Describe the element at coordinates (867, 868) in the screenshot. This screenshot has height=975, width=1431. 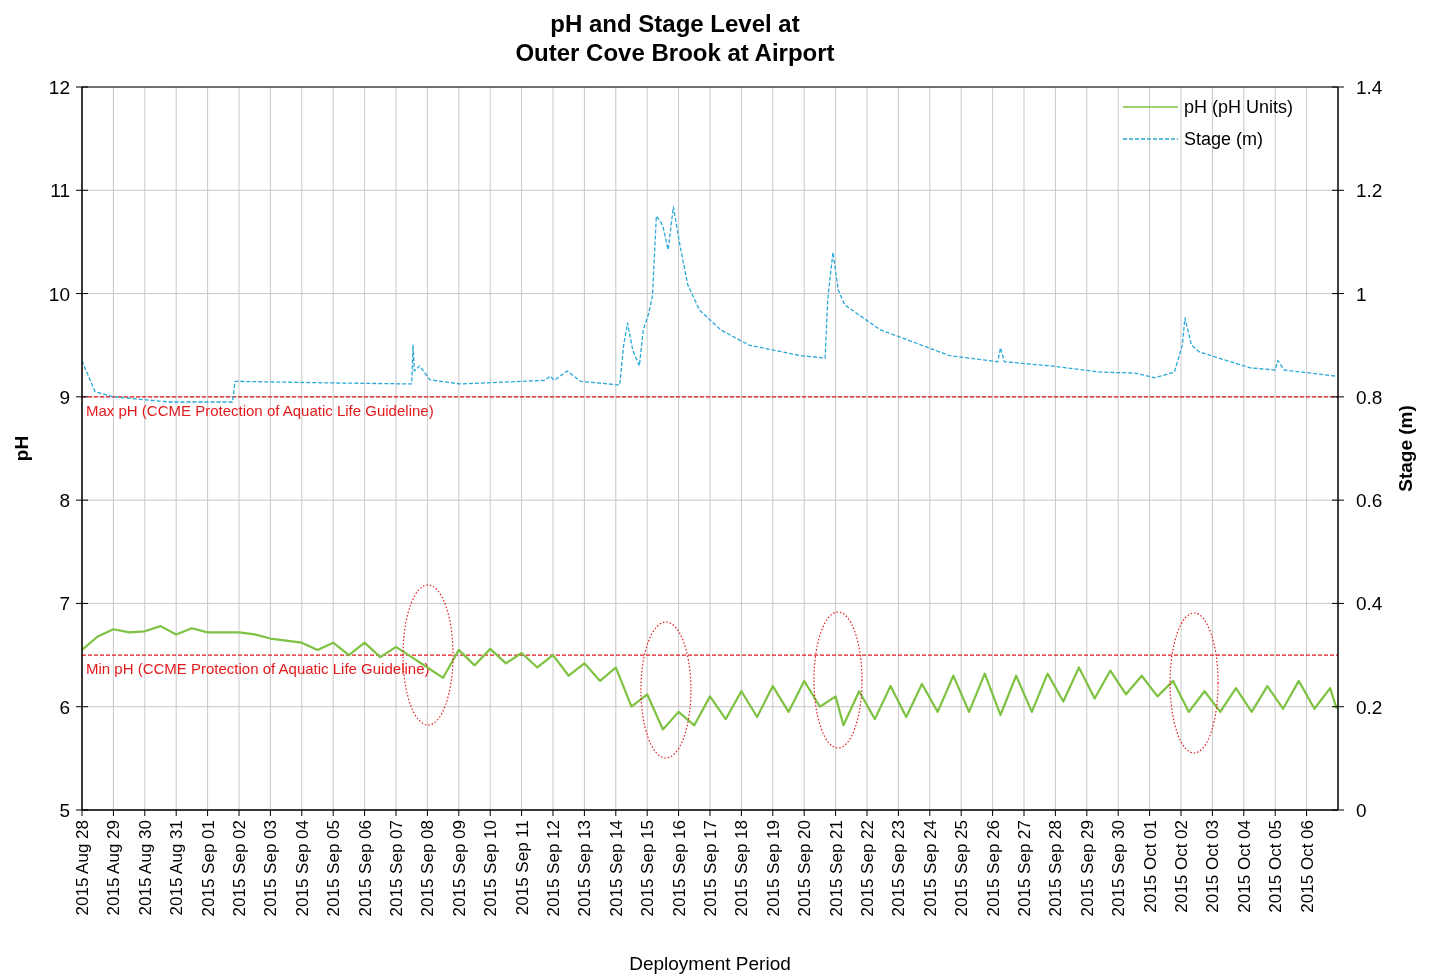
I see `x-tick-label: 2015 Sep 22` at that location.